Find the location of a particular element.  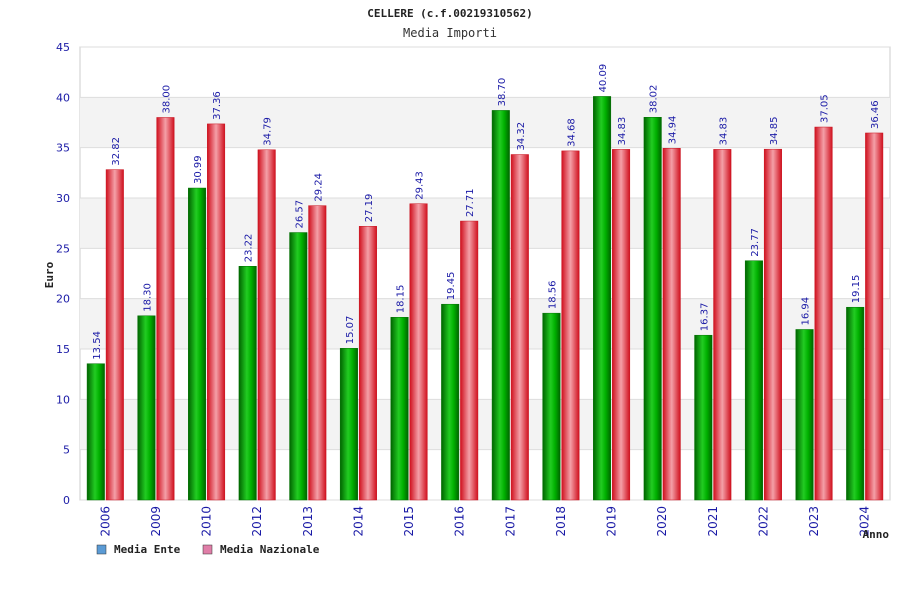

bar-media-ente-2017 is located at coordinates (500, 305).